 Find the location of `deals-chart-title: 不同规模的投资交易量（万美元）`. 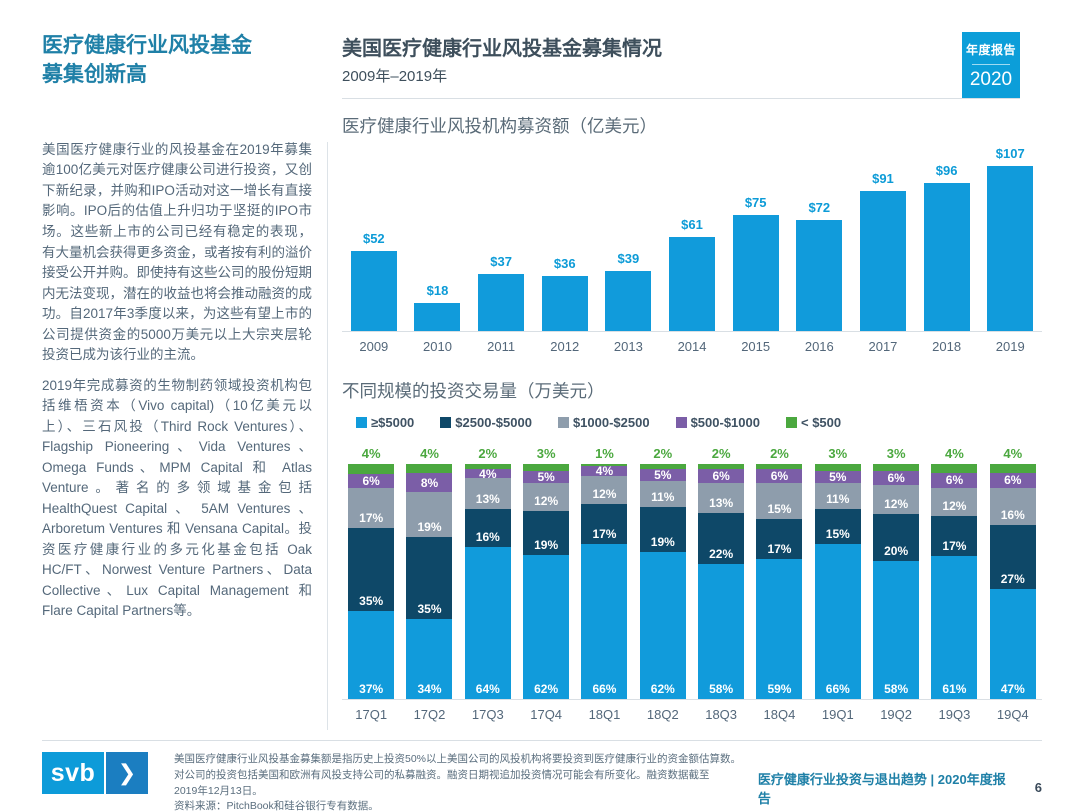

deals-chart-title: 不同规模的投资交易量（万美元） is located at coordinates (473, 391).